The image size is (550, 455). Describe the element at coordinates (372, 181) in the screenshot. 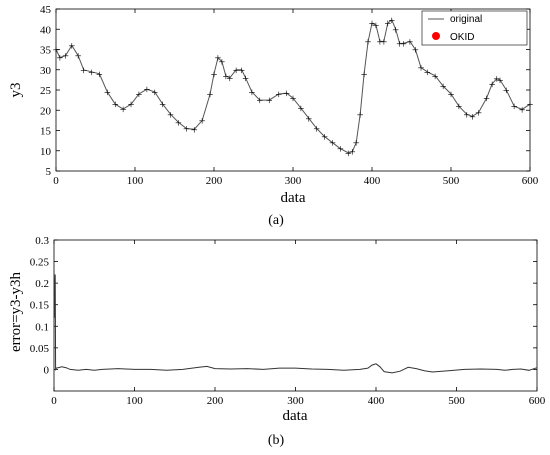

I see `x-tick-label: 400` at that location.